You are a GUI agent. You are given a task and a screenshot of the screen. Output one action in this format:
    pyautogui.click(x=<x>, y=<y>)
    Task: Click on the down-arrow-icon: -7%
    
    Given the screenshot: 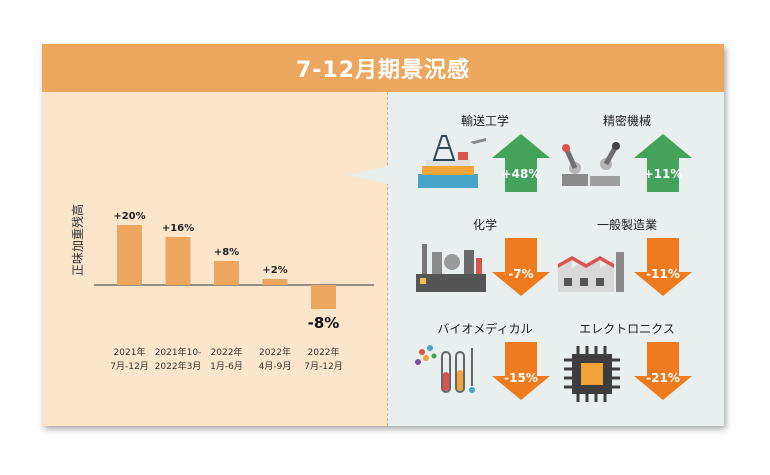 What is the action you would take?
    pyautogui.click(x=521, y=267)
    